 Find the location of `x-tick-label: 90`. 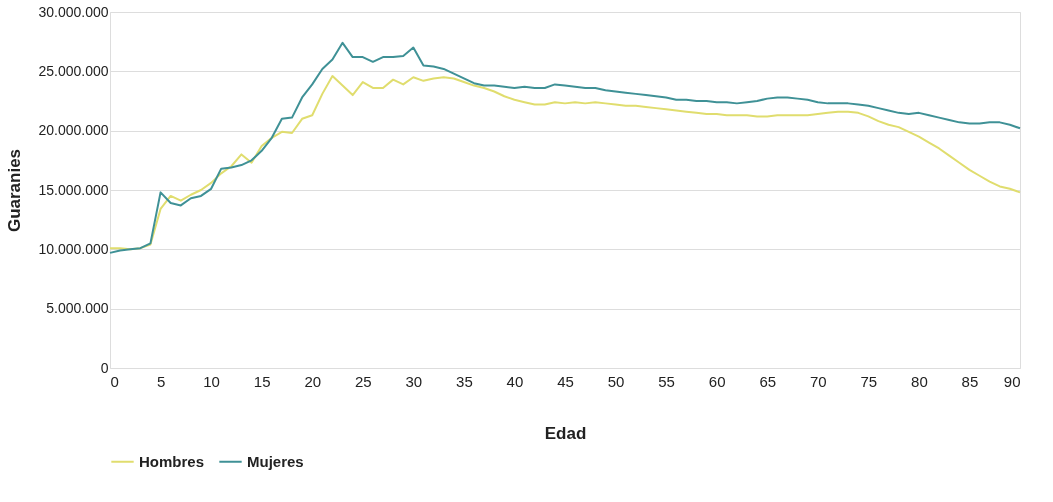

x-tick-label: 90 is located at coordinates (1012, 381).